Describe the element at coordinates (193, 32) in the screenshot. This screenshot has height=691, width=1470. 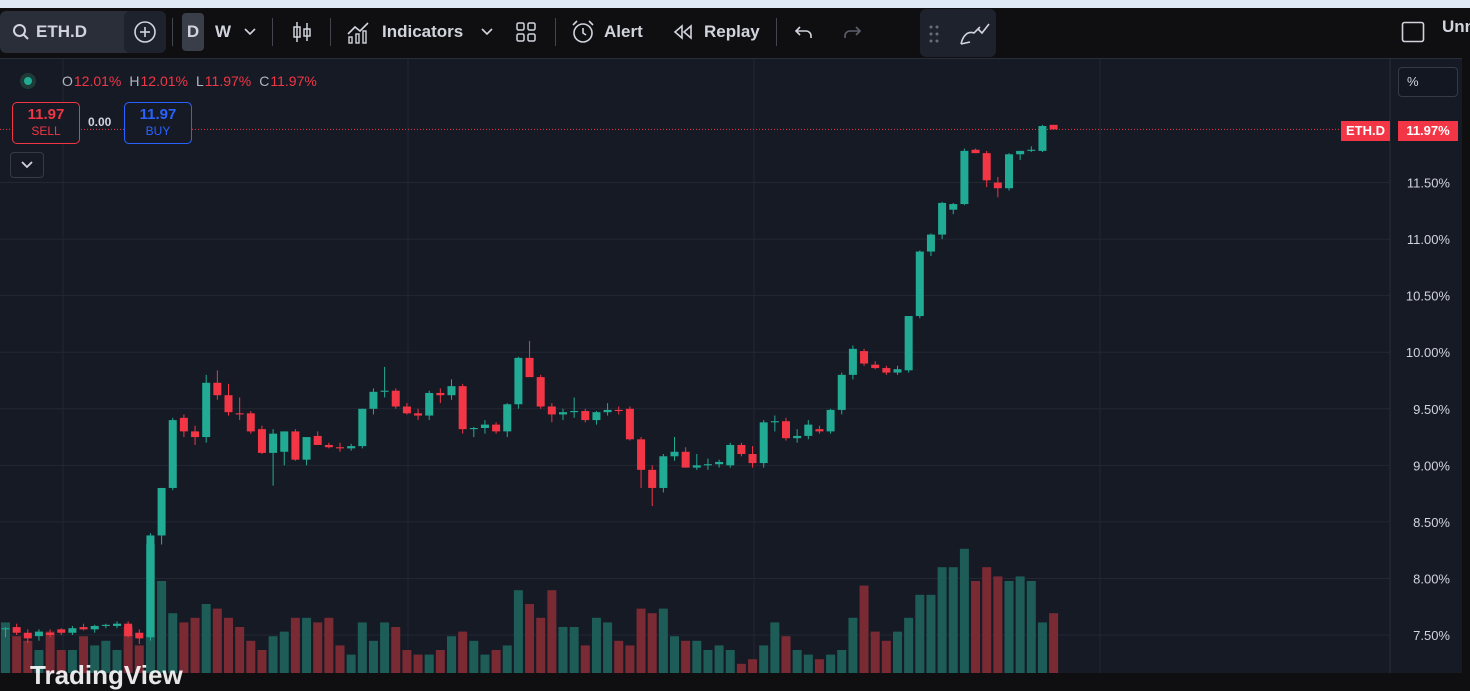
I see `interval-d-button: D` at that location.